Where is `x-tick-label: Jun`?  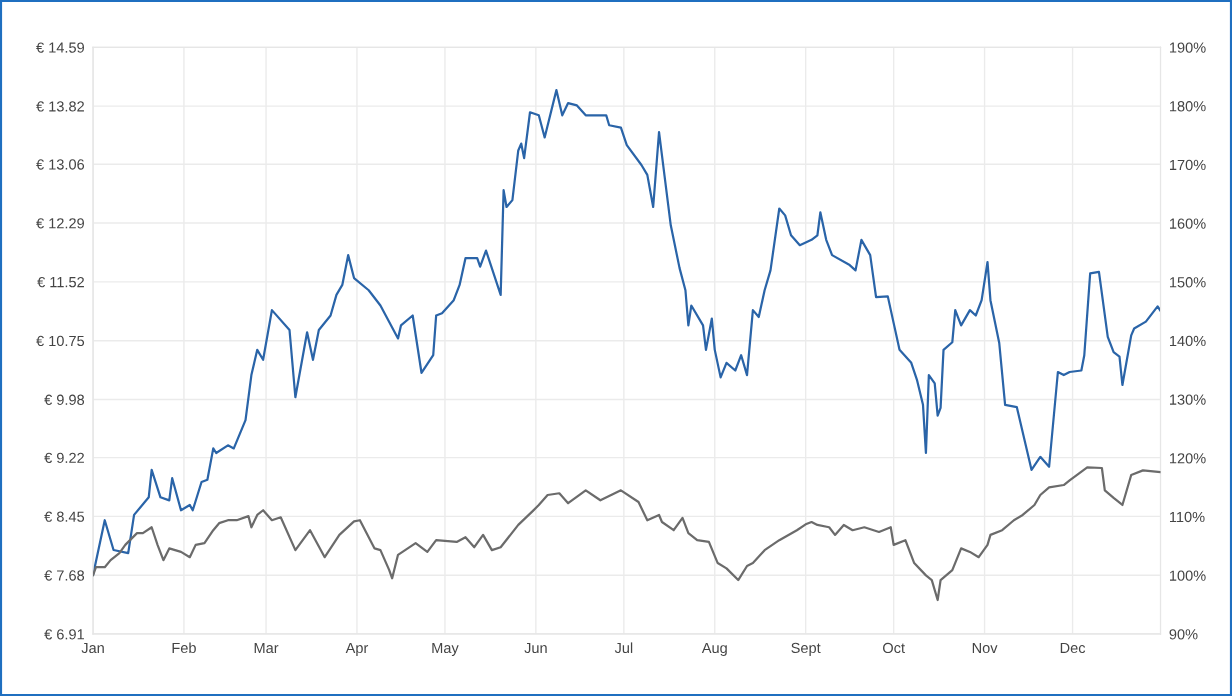 x-tick-label: Jun is located at coordinates (535, 648).